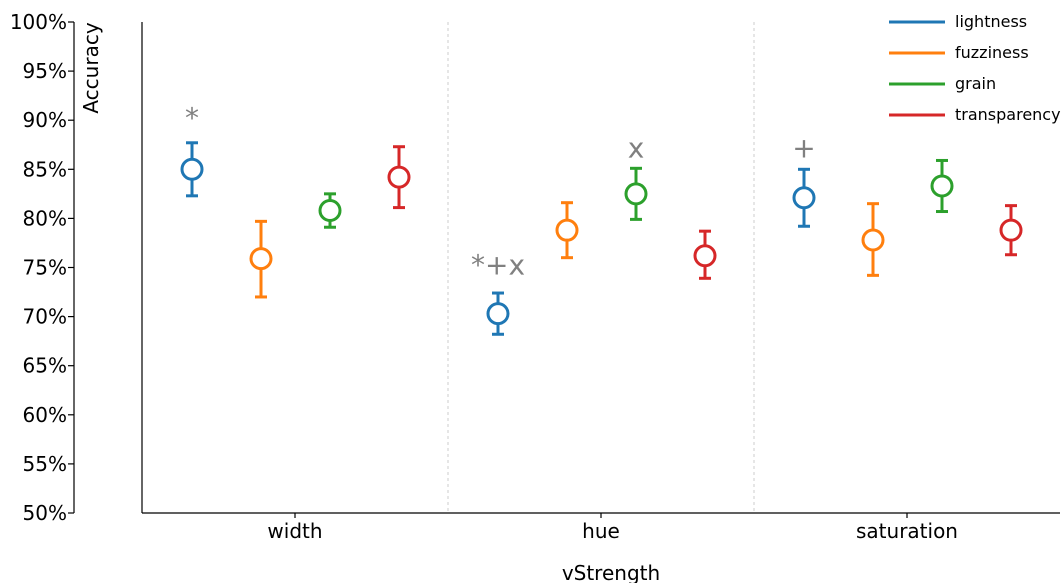 This screenshot has width=1063, height=583. I want to click on point-lightness-width, so click(192, 169).